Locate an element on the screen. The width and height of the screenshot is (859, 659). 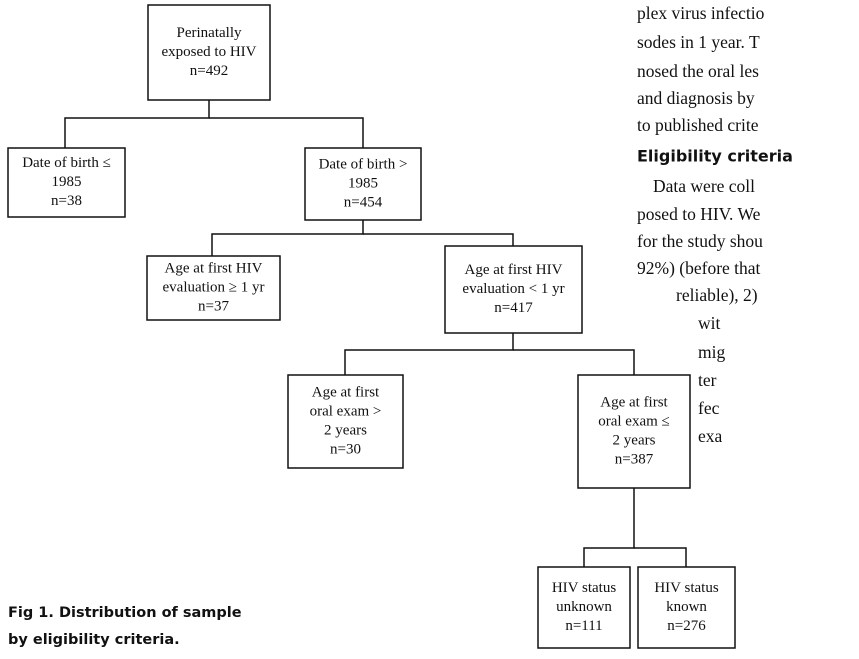
node-label: exposed to HIV is located at coordinates (209, 52).